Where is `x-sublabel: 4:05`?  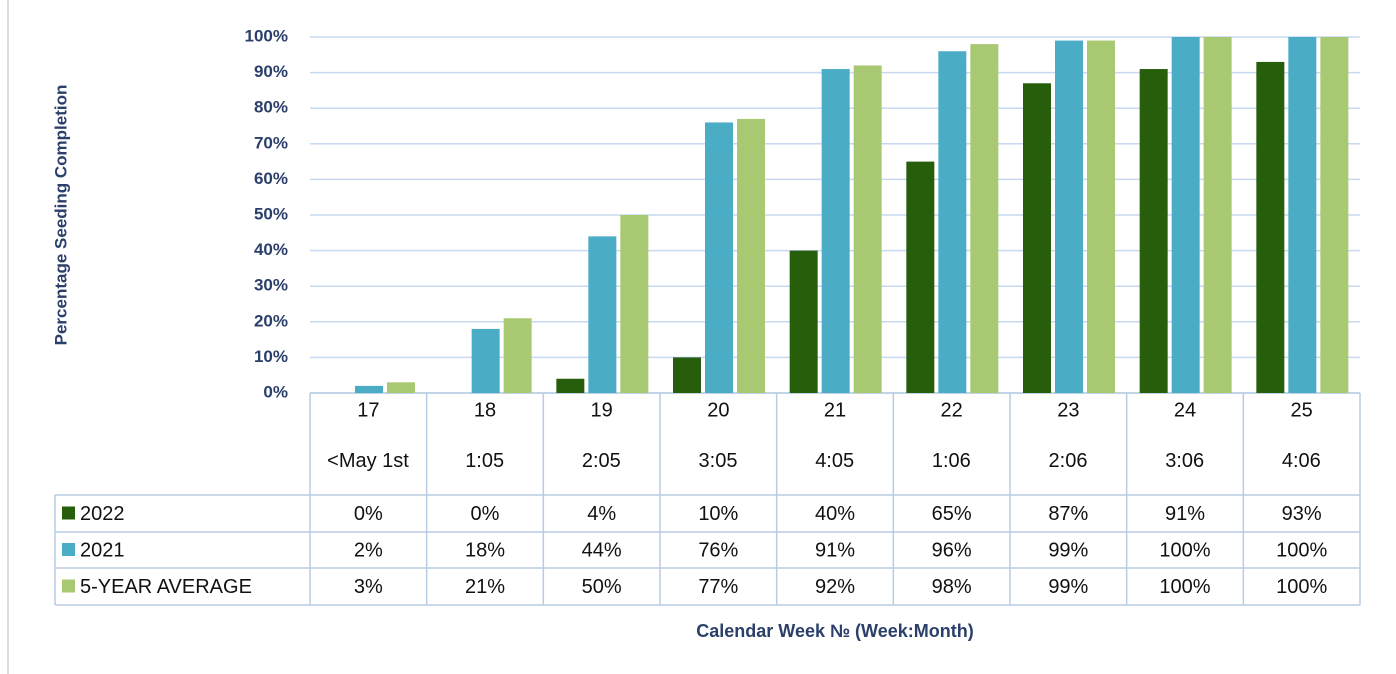
x-sublabel: 4:05 is located at coordinates (835, 461).